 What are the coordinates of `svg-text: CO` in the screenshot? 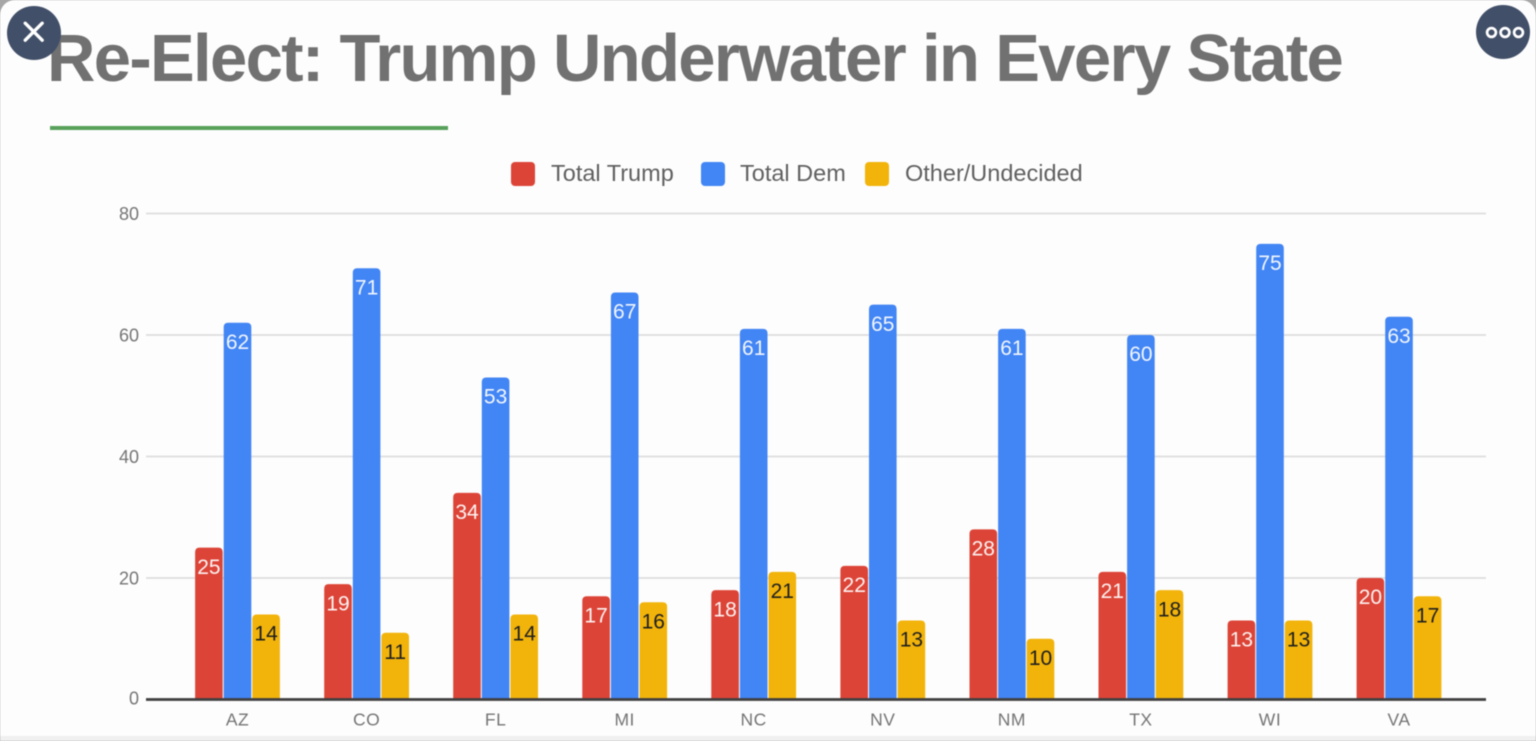 It's located at (366, 720).